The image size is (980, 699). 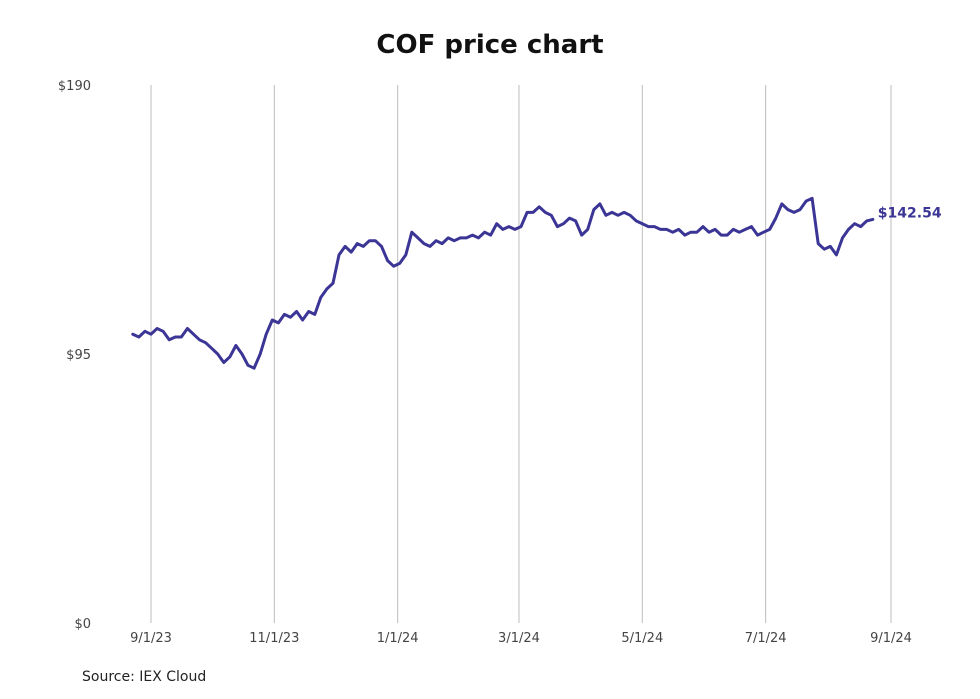 What do you see at coordinates (78, 355) in the screenshot?
I see `y-tick-label: $95` at bounding box center [78, 355].